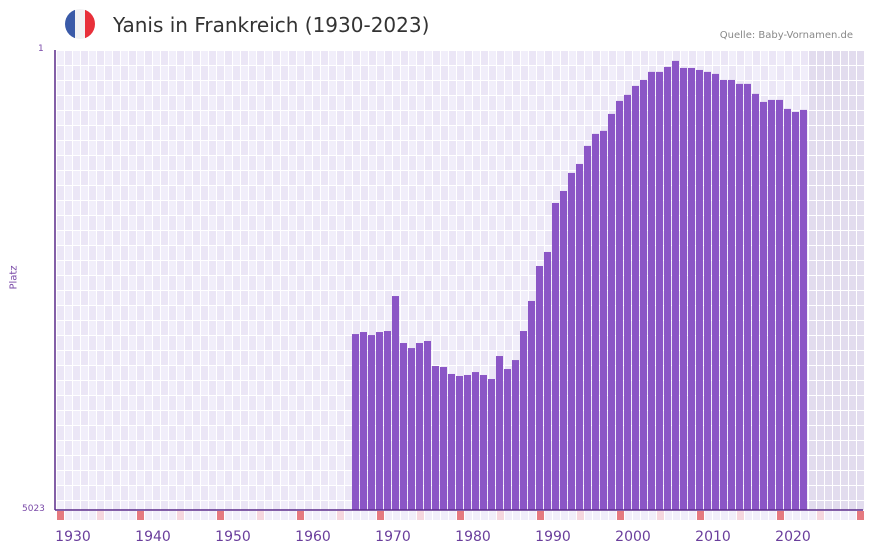 The image size is (873, 552). I want to click on y-axis-top-label: 1, so click(41, 49).